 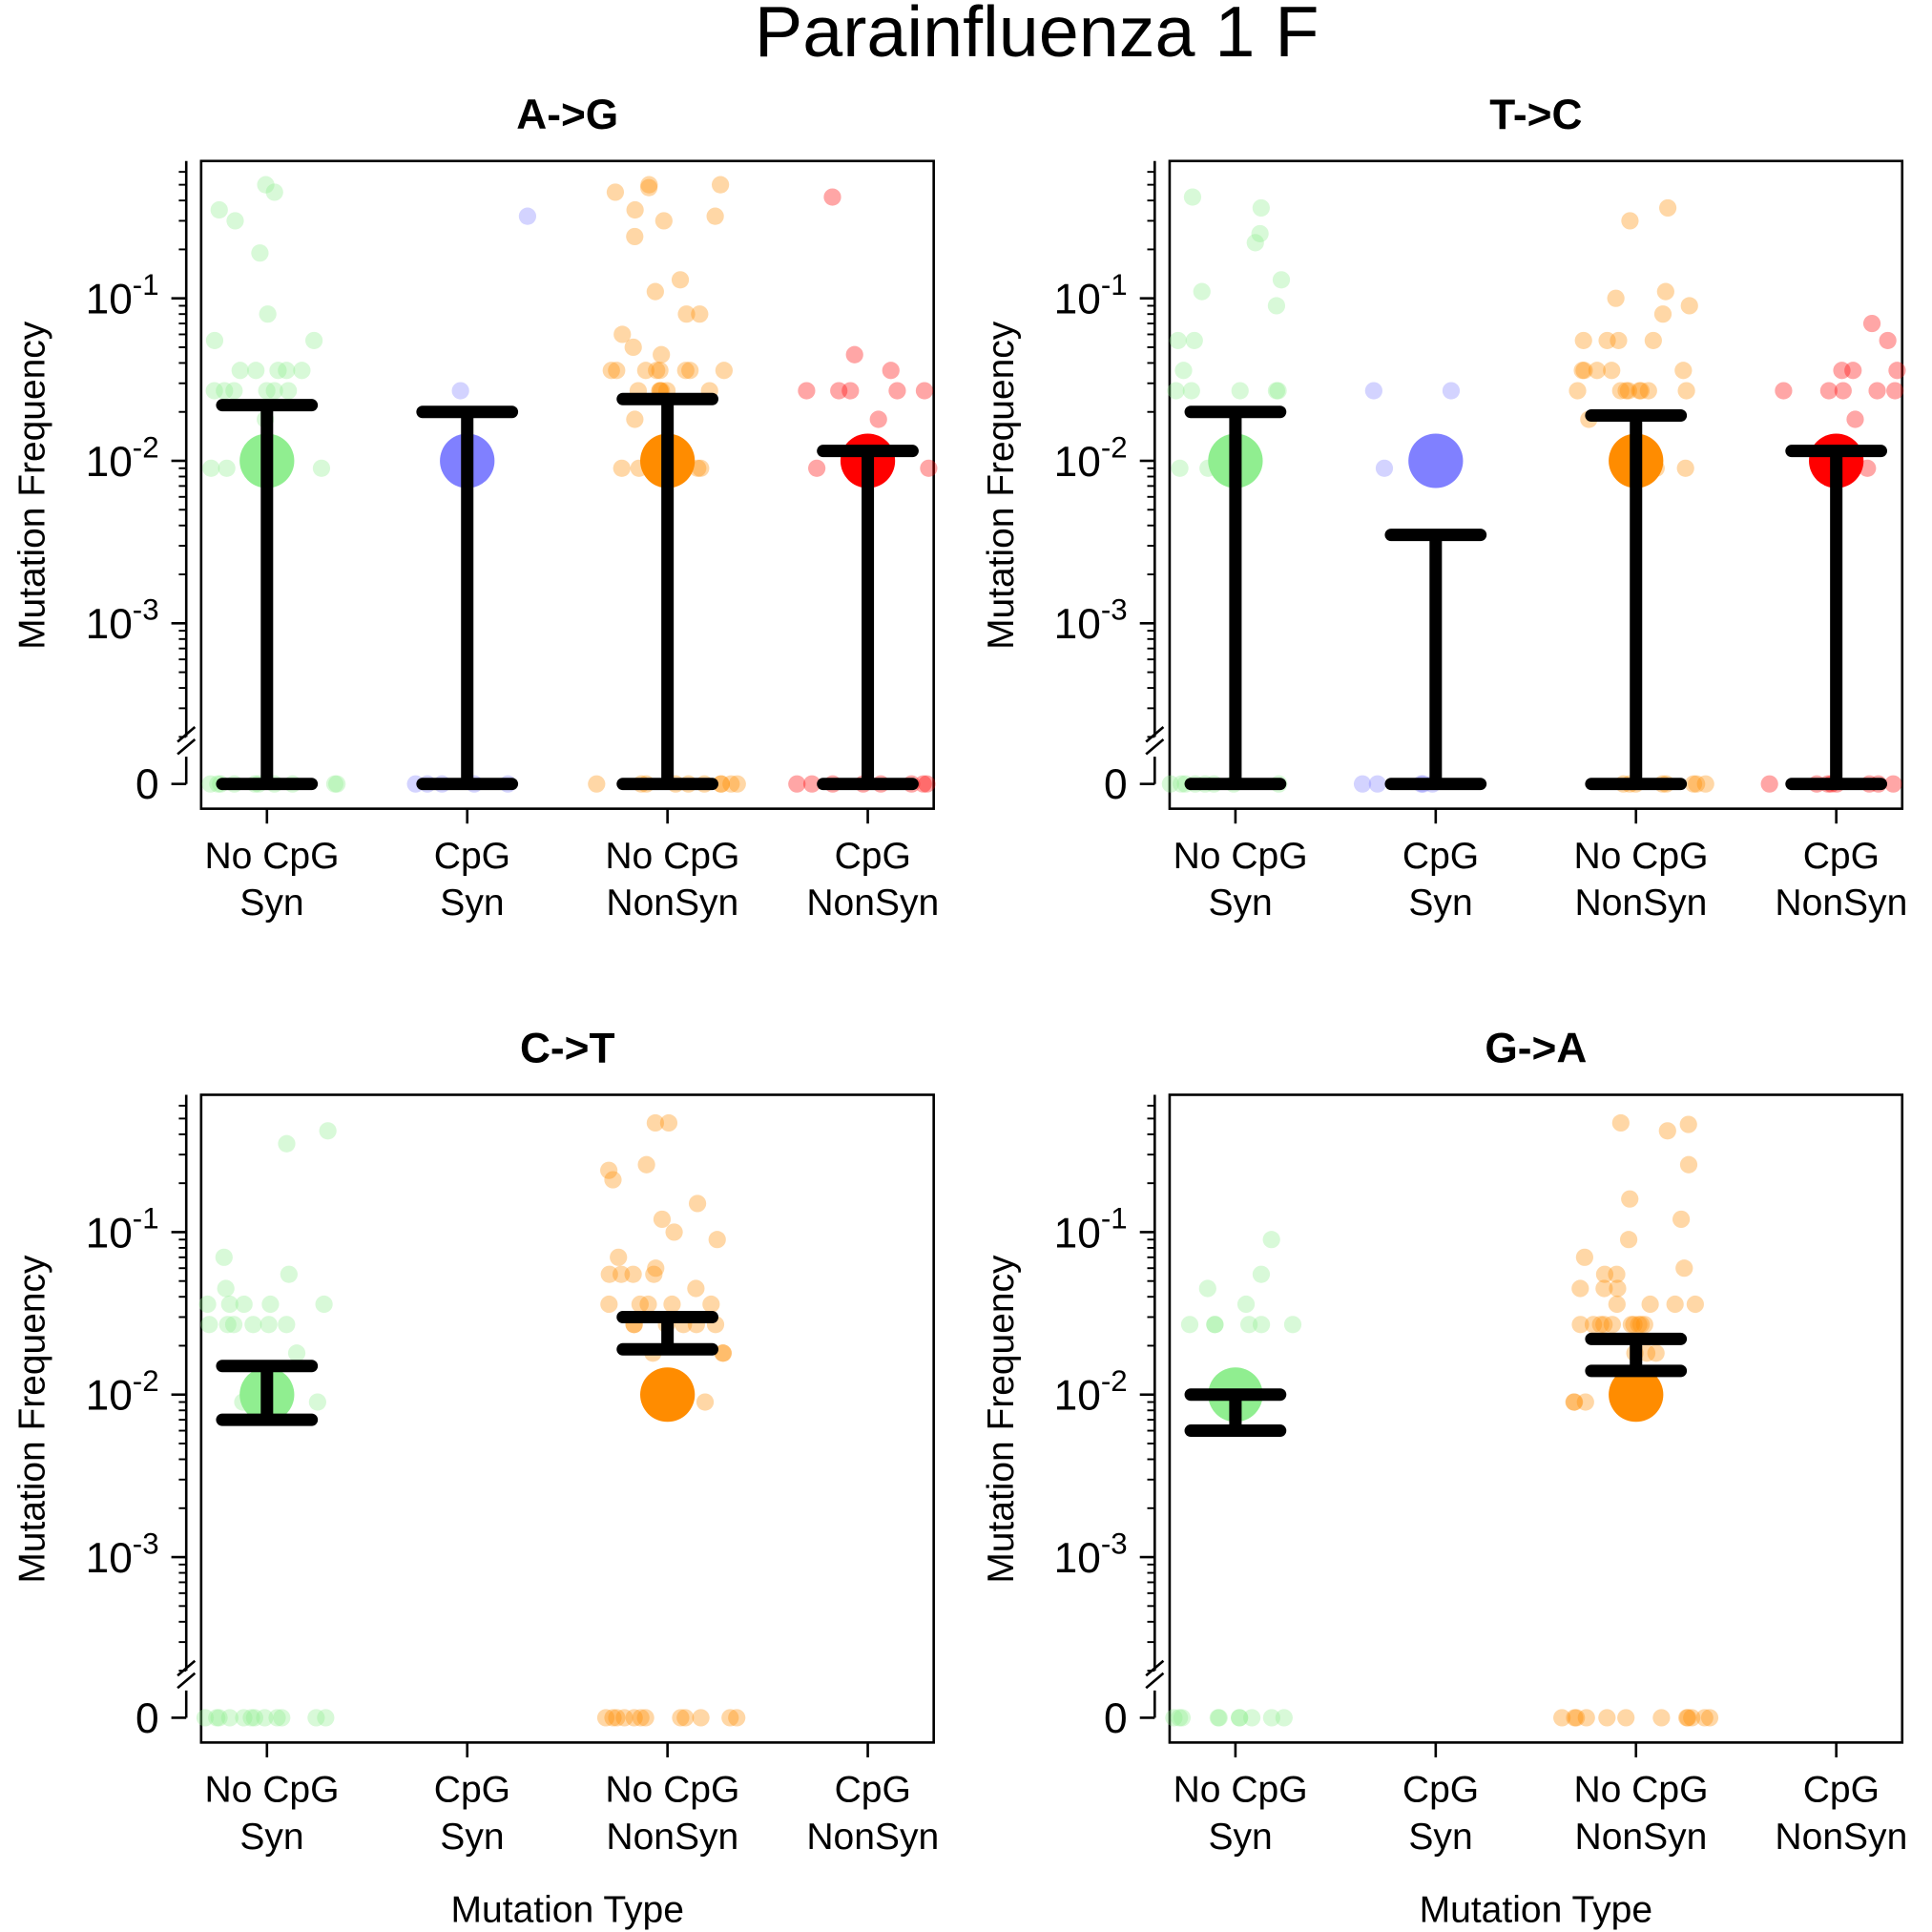 I want to click on plot-frame, so click(x=1536, y=1418).